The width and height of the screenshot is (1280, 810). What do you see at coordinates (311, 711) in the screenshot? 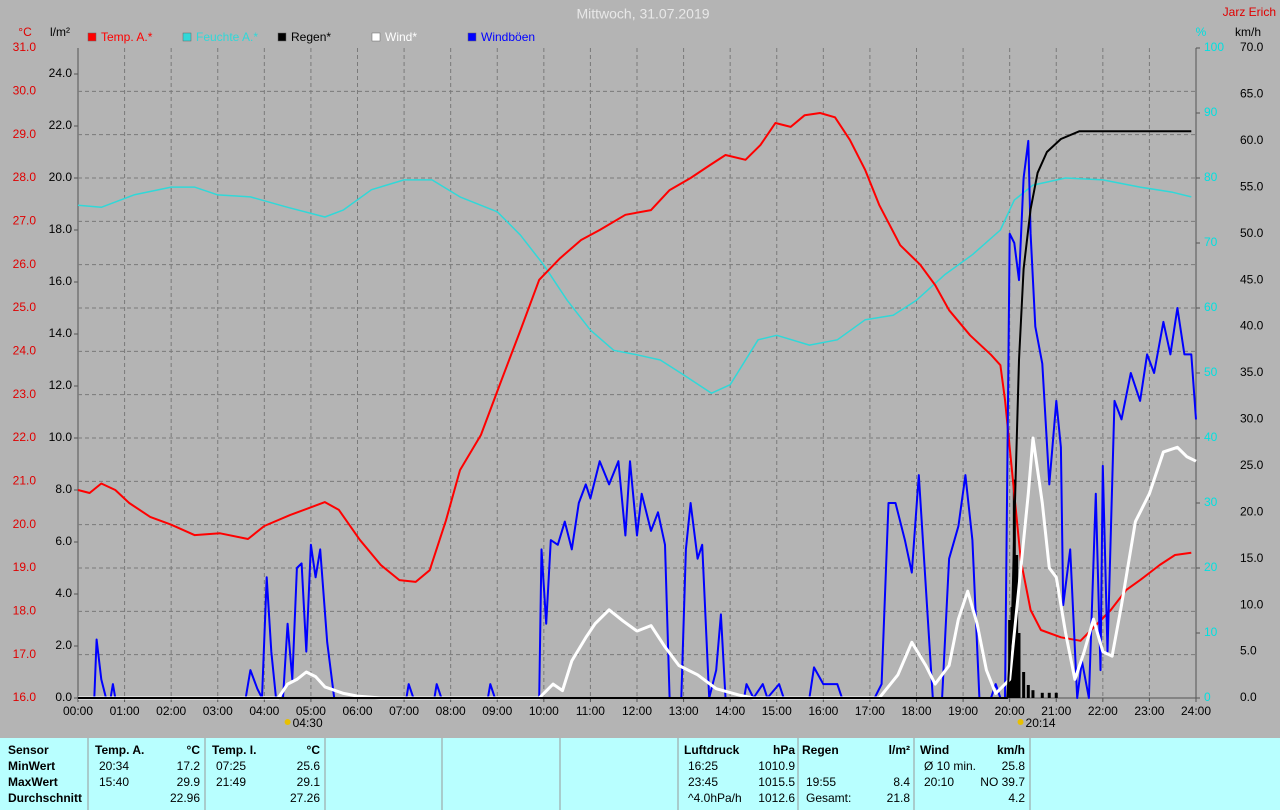
I see `x-tick-label: 05:00` at bounding box center [311, 711].